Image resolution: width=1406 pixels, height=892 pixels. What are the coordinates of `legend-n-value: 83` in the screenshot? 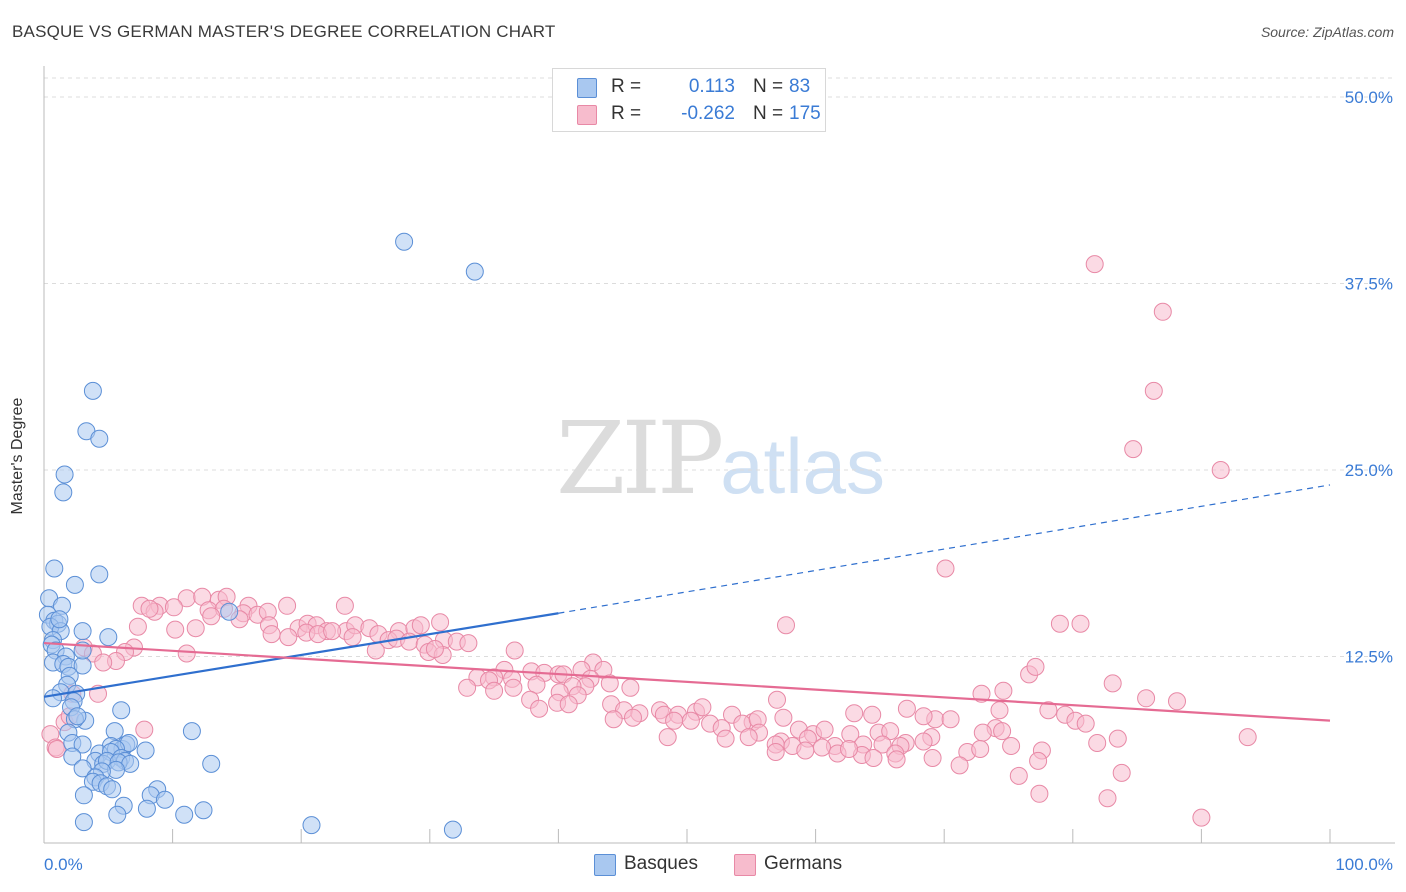 It's located at (800, 86).